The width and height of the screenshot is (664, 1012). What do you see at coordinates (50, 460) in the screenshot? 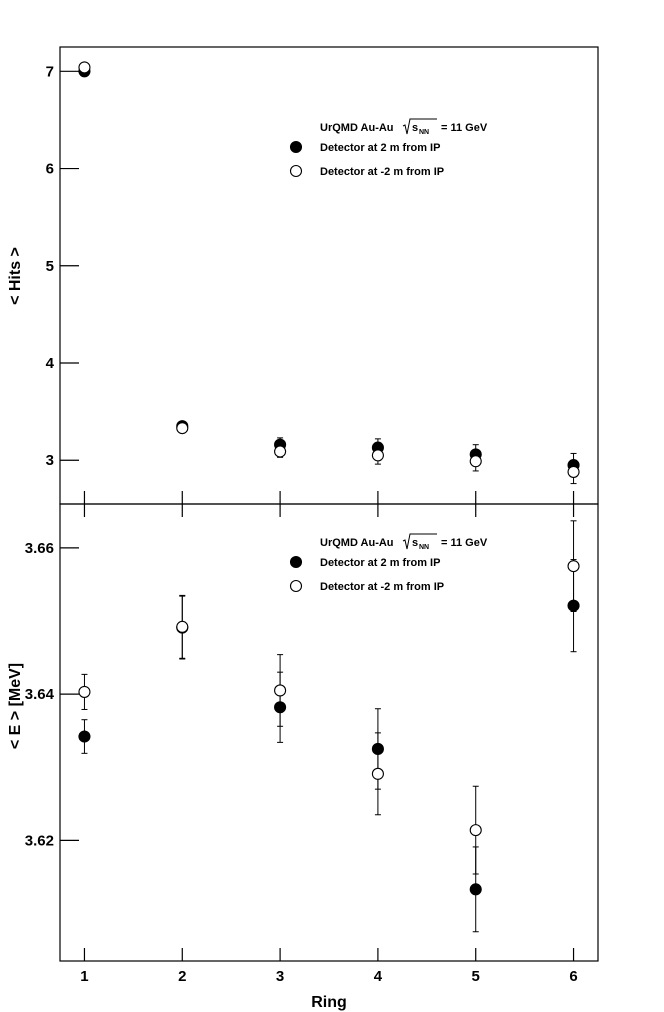
I see `y-tick-label: 3` at bounding box center [50, 460].